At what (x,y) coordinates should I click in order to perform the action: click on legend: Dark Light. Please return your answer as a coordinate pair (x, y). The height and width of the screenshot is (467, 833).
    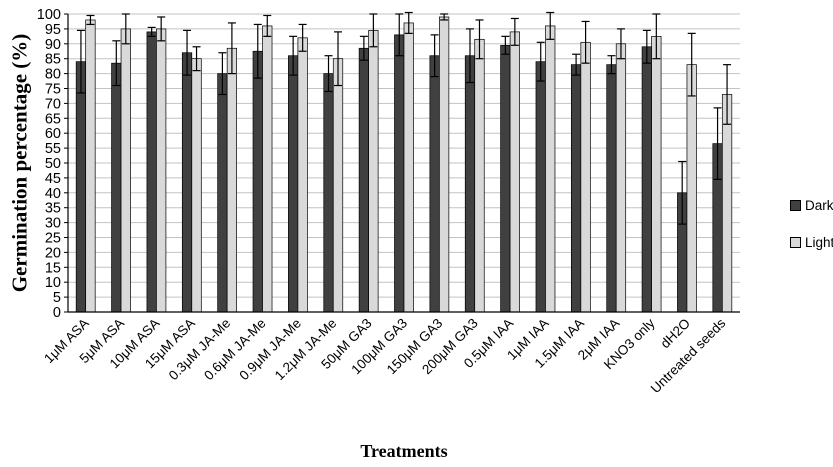
    Looking at the image, I should click on (811, 224).